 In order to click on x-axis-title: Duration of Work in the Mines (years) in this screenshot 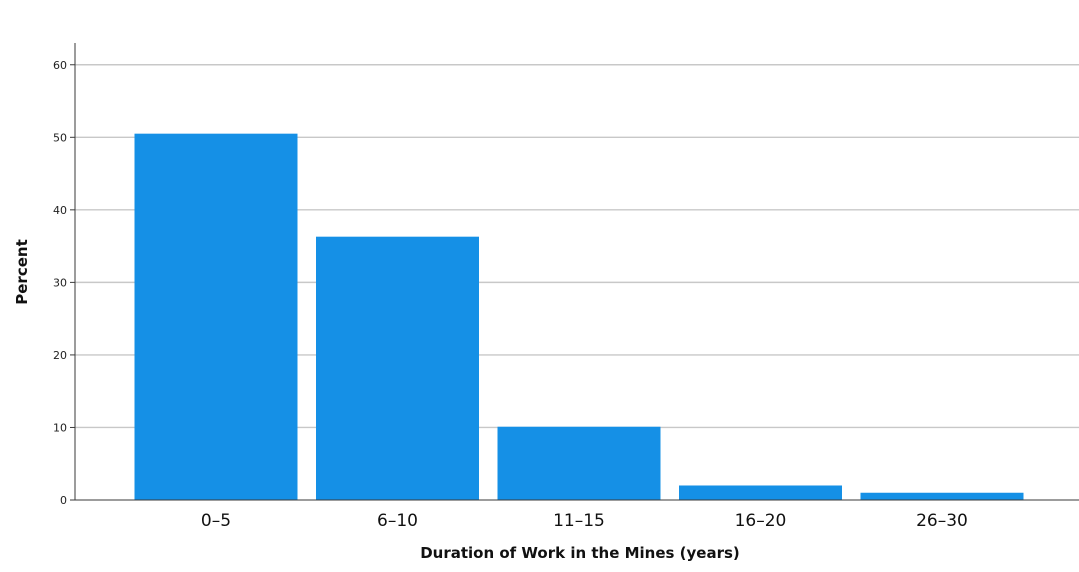, I will do `click(580, 553)`.